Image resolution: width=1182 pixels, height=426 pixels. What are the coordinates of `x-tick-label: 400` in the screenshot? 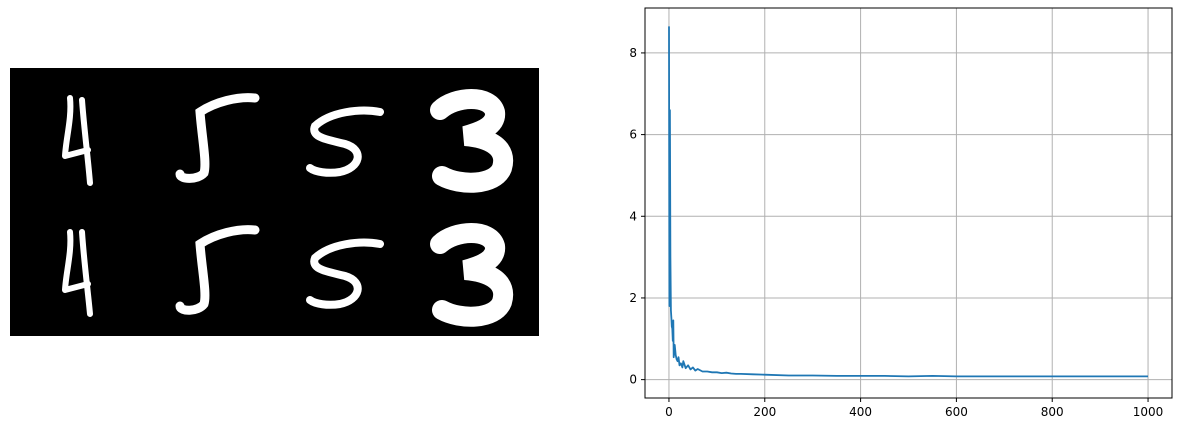 It's located at (860, 412).